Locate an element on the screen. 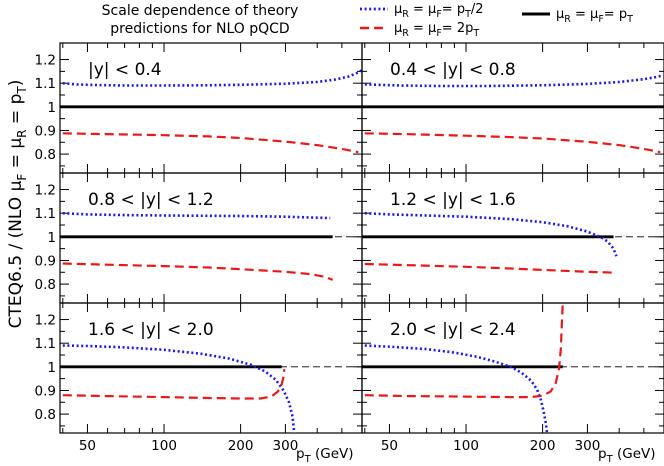  y-axis-label: CTEQ6.5 / (NLO μF = μR = pT) is located at coordinates (17, 204).